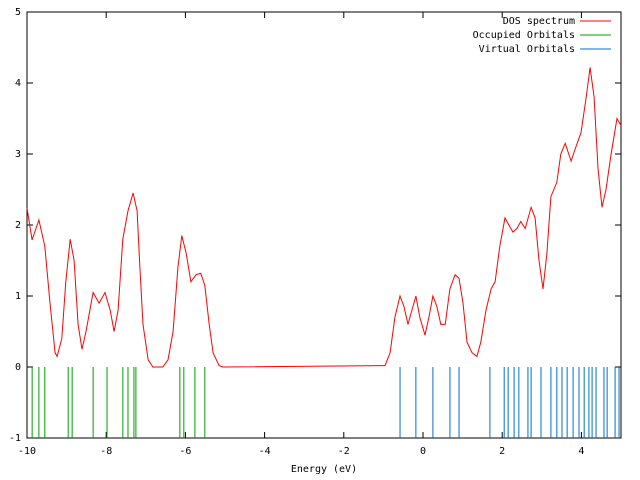 Image resolution: width=640 pixels, height=480 pixels. Describe the element at coordinates (18, 225) in the screenshot. I see `y-tick-label: 2` at that location.